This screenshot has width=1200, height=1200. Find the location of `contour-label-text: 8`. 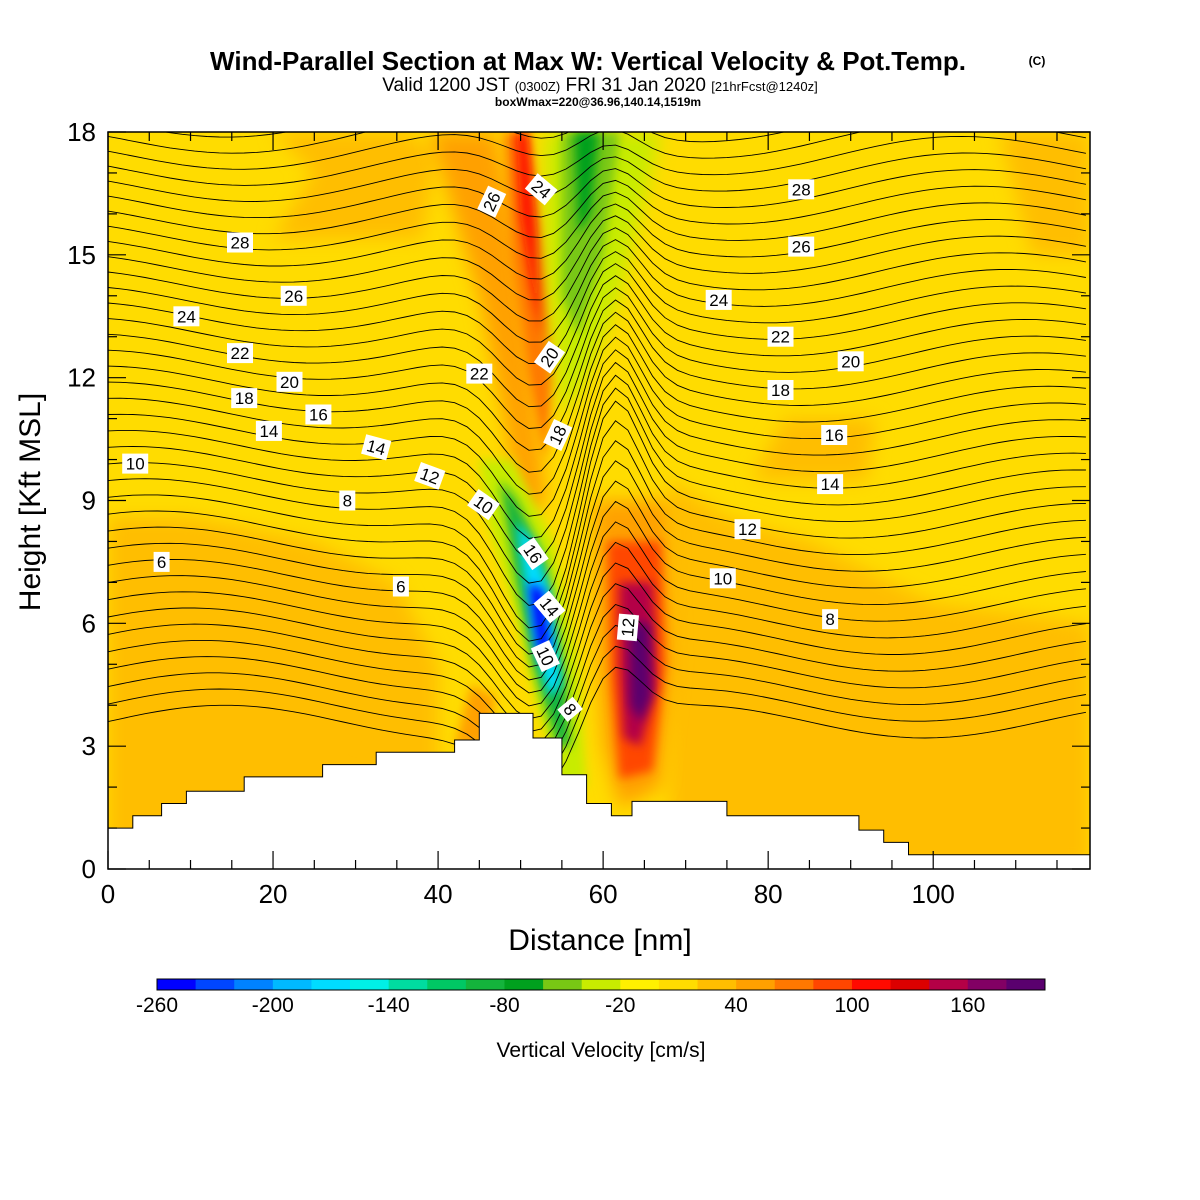

contour-label-text: 8 is located at coordinates (347, 501).